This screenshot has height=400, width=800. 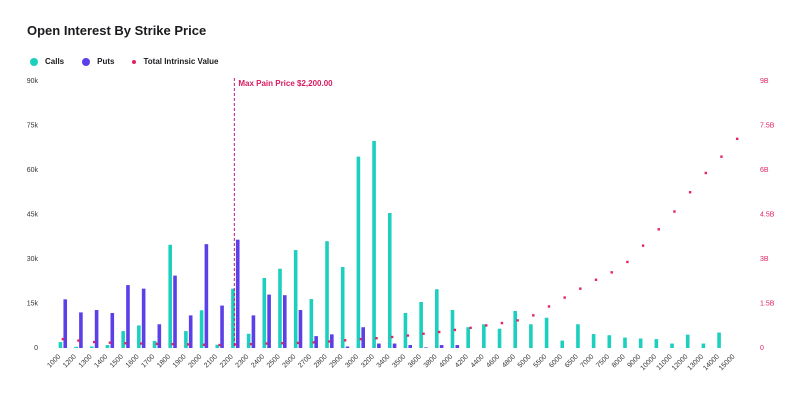 What do you see at coordinates (462, 361) in the screenshot?
I see `x-tick-label: 4200` at bounding box center [462, 361].